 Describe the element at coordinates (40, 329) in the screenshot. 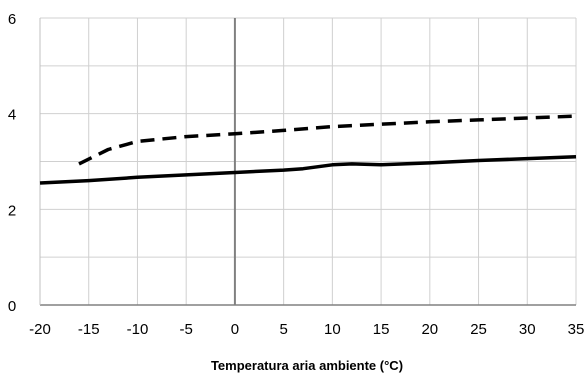

I see `x-tick-label: -20` at that location.